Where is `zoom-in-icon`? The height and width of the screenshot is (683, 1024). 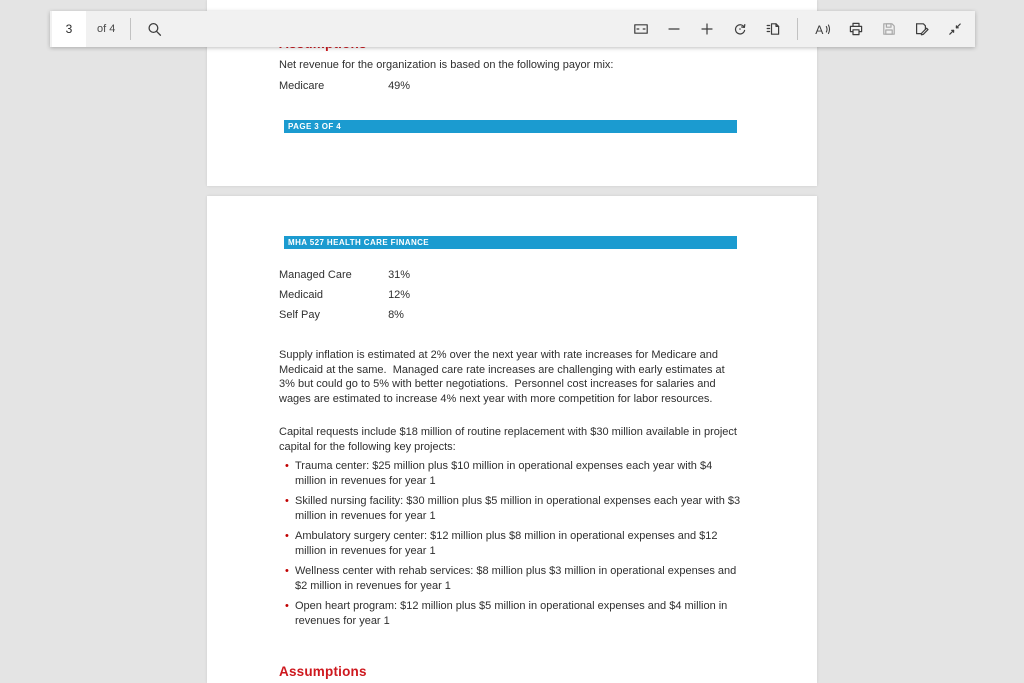
zoom-in-icon is located at coordinates (707, 29).